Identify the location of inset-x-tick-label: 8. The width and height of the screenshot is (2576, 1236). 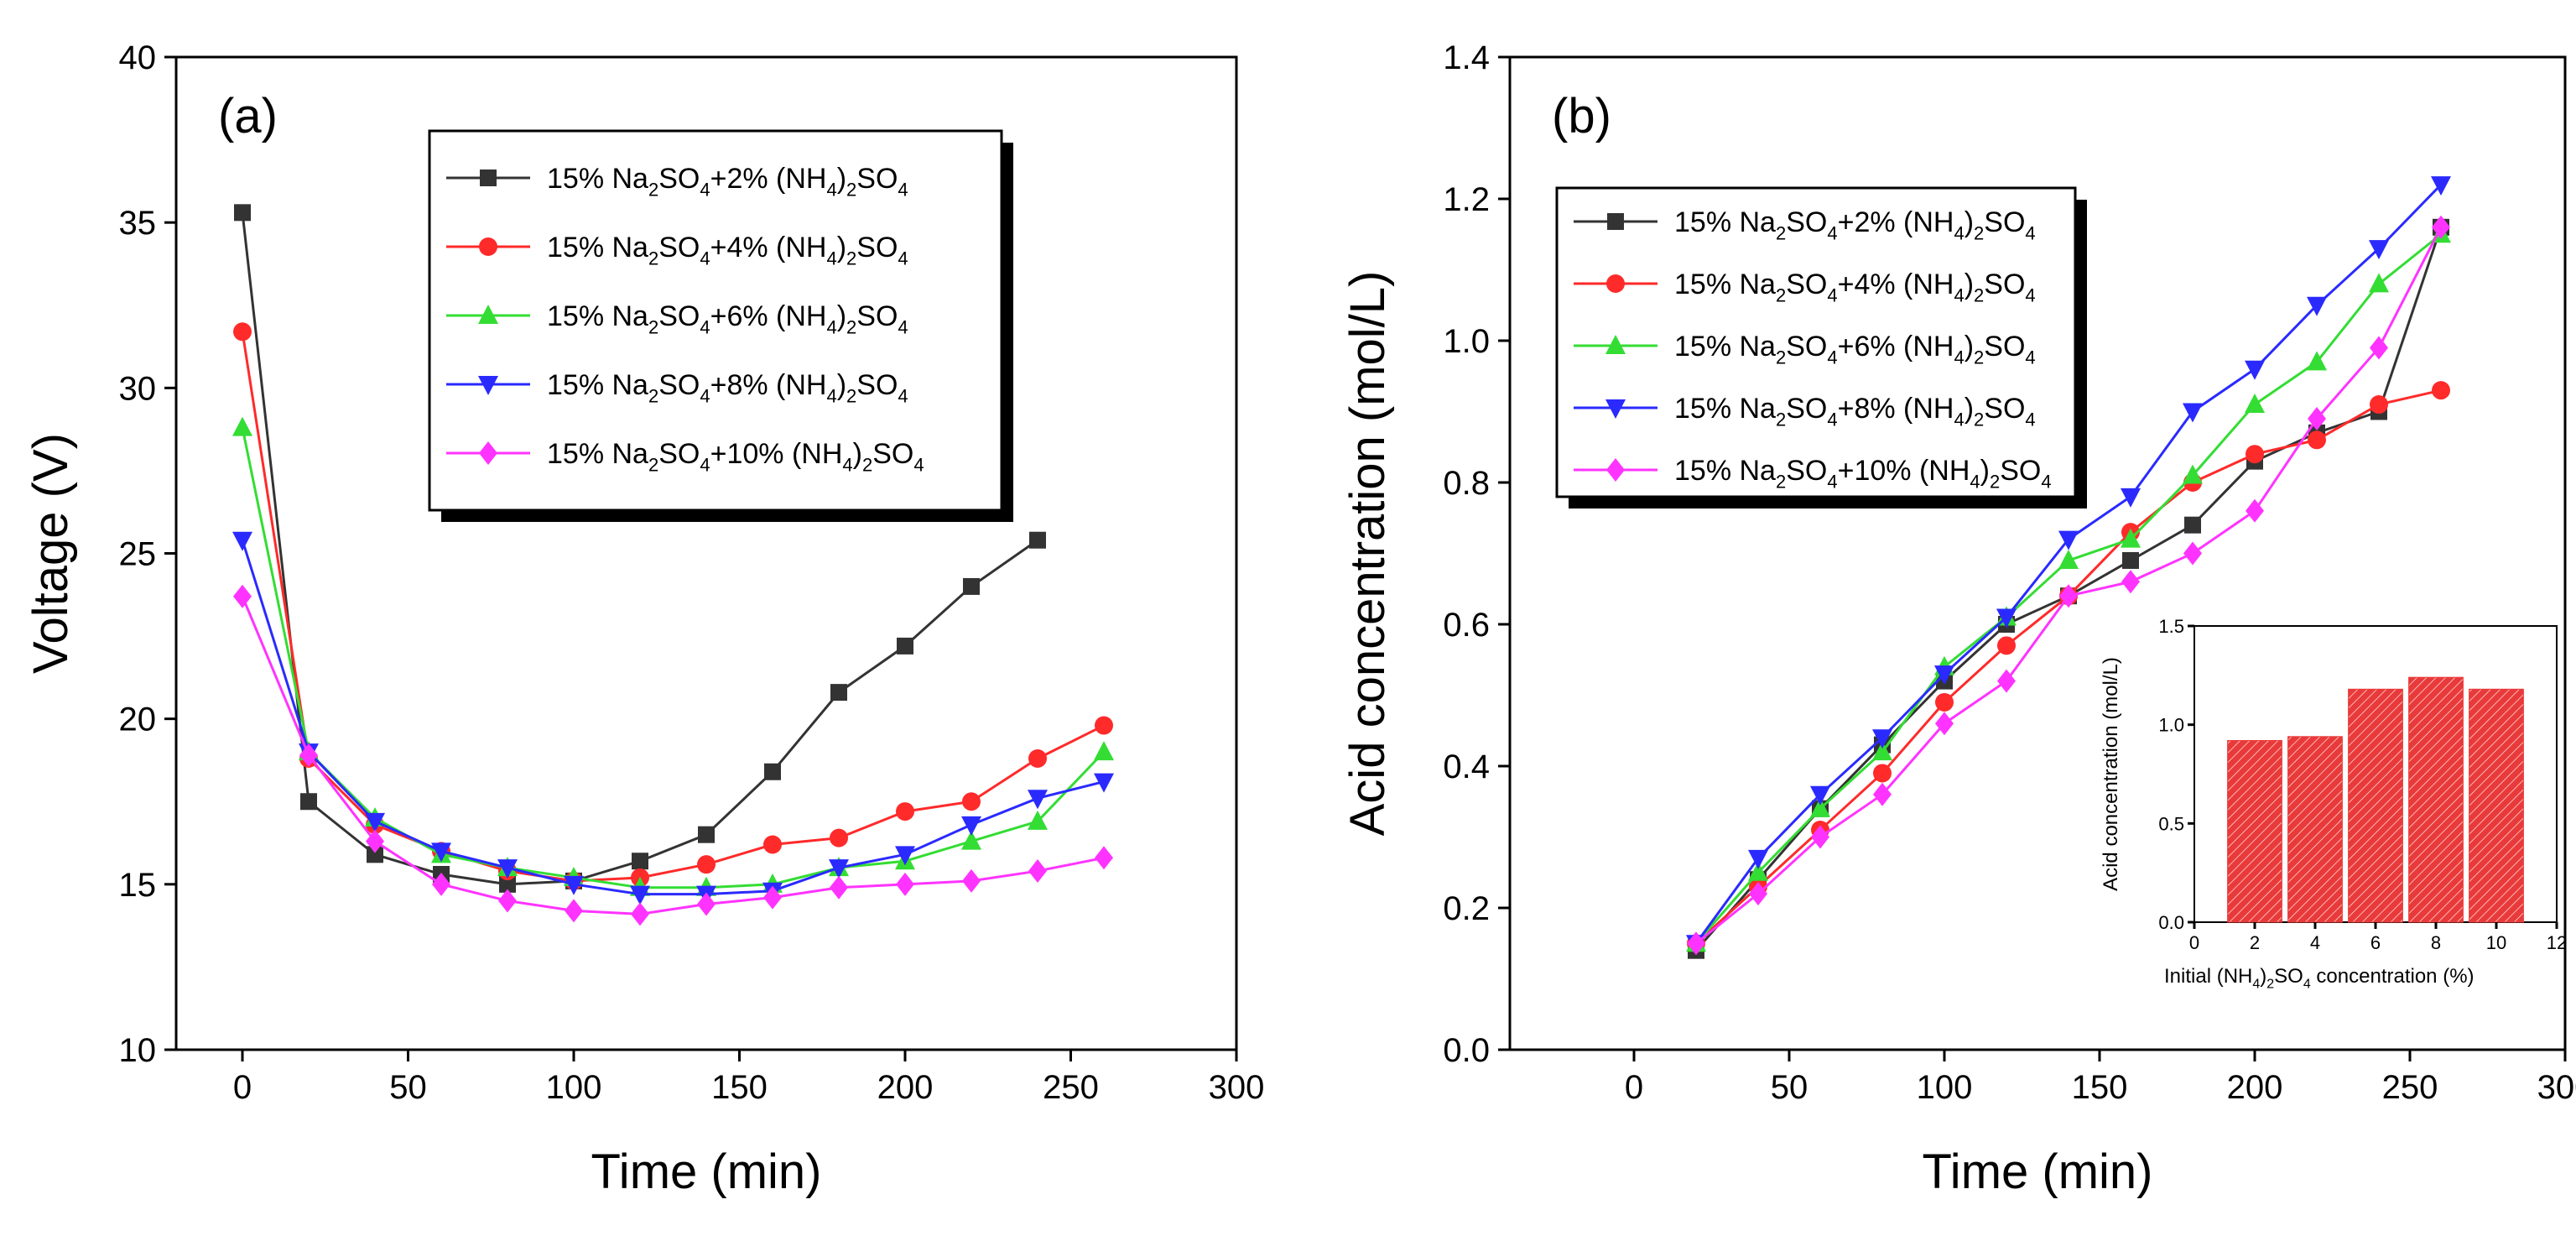
(2436, 942).